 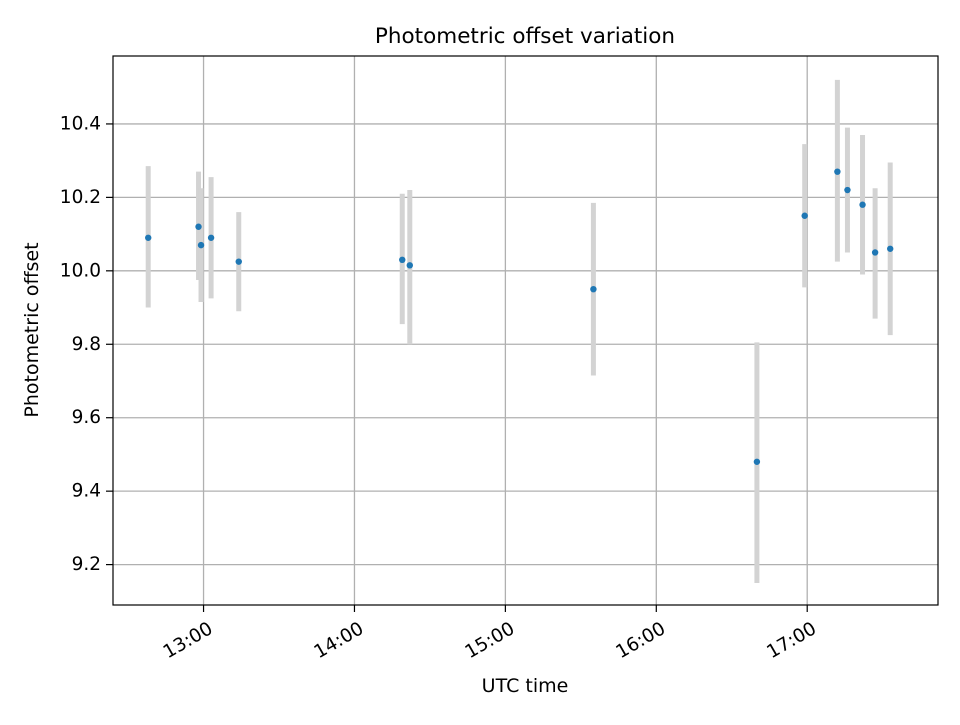 What do you see at coordinates (86, 491) in the screenshot?
I see `y-tick-label: 9.4` at bounding box center [86, 491].